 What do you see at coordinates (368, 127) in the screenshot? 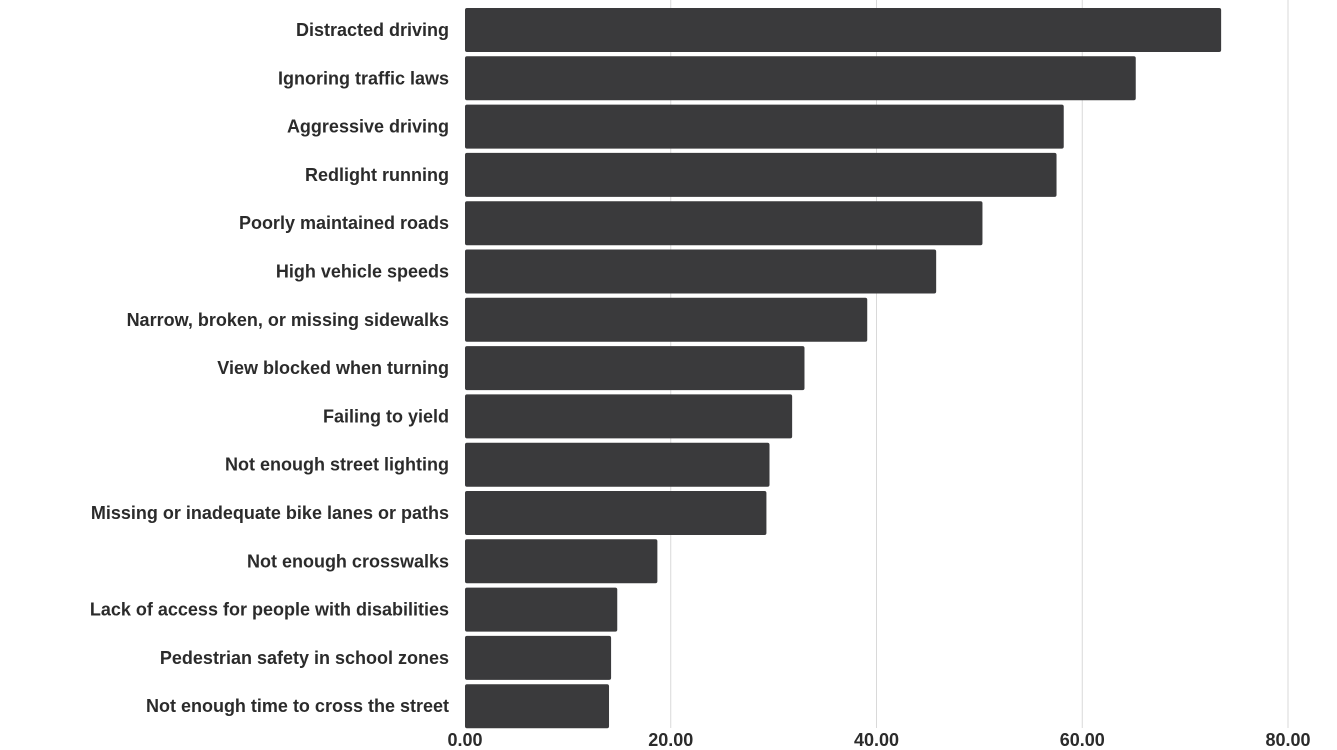
I see `category-label: Aggressive driving` at bounding box center [368, 127].